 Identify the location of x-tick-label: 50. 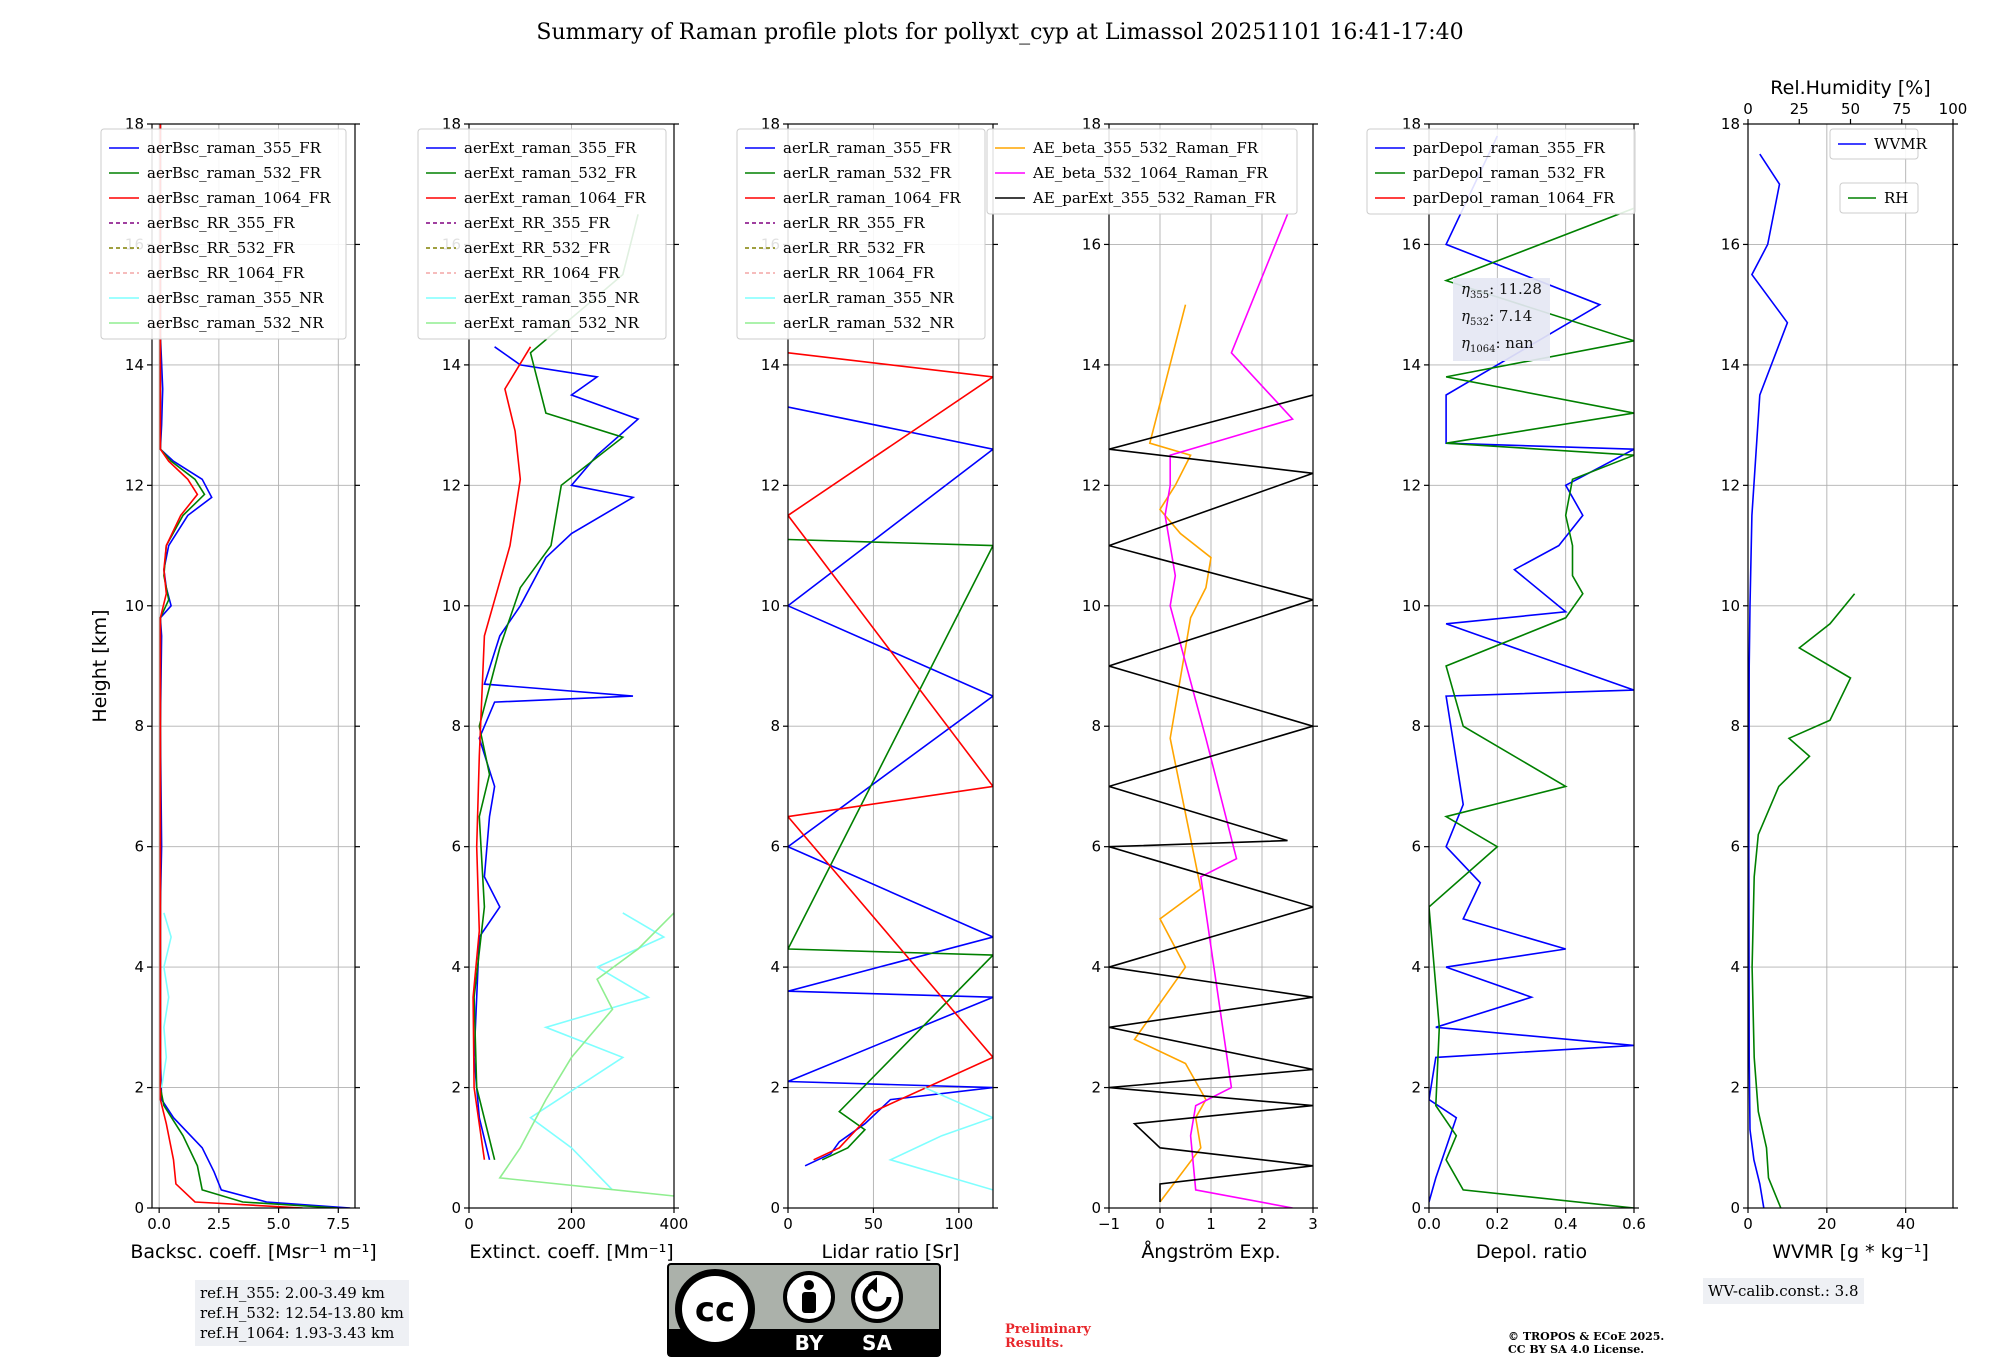
(873, 1224).